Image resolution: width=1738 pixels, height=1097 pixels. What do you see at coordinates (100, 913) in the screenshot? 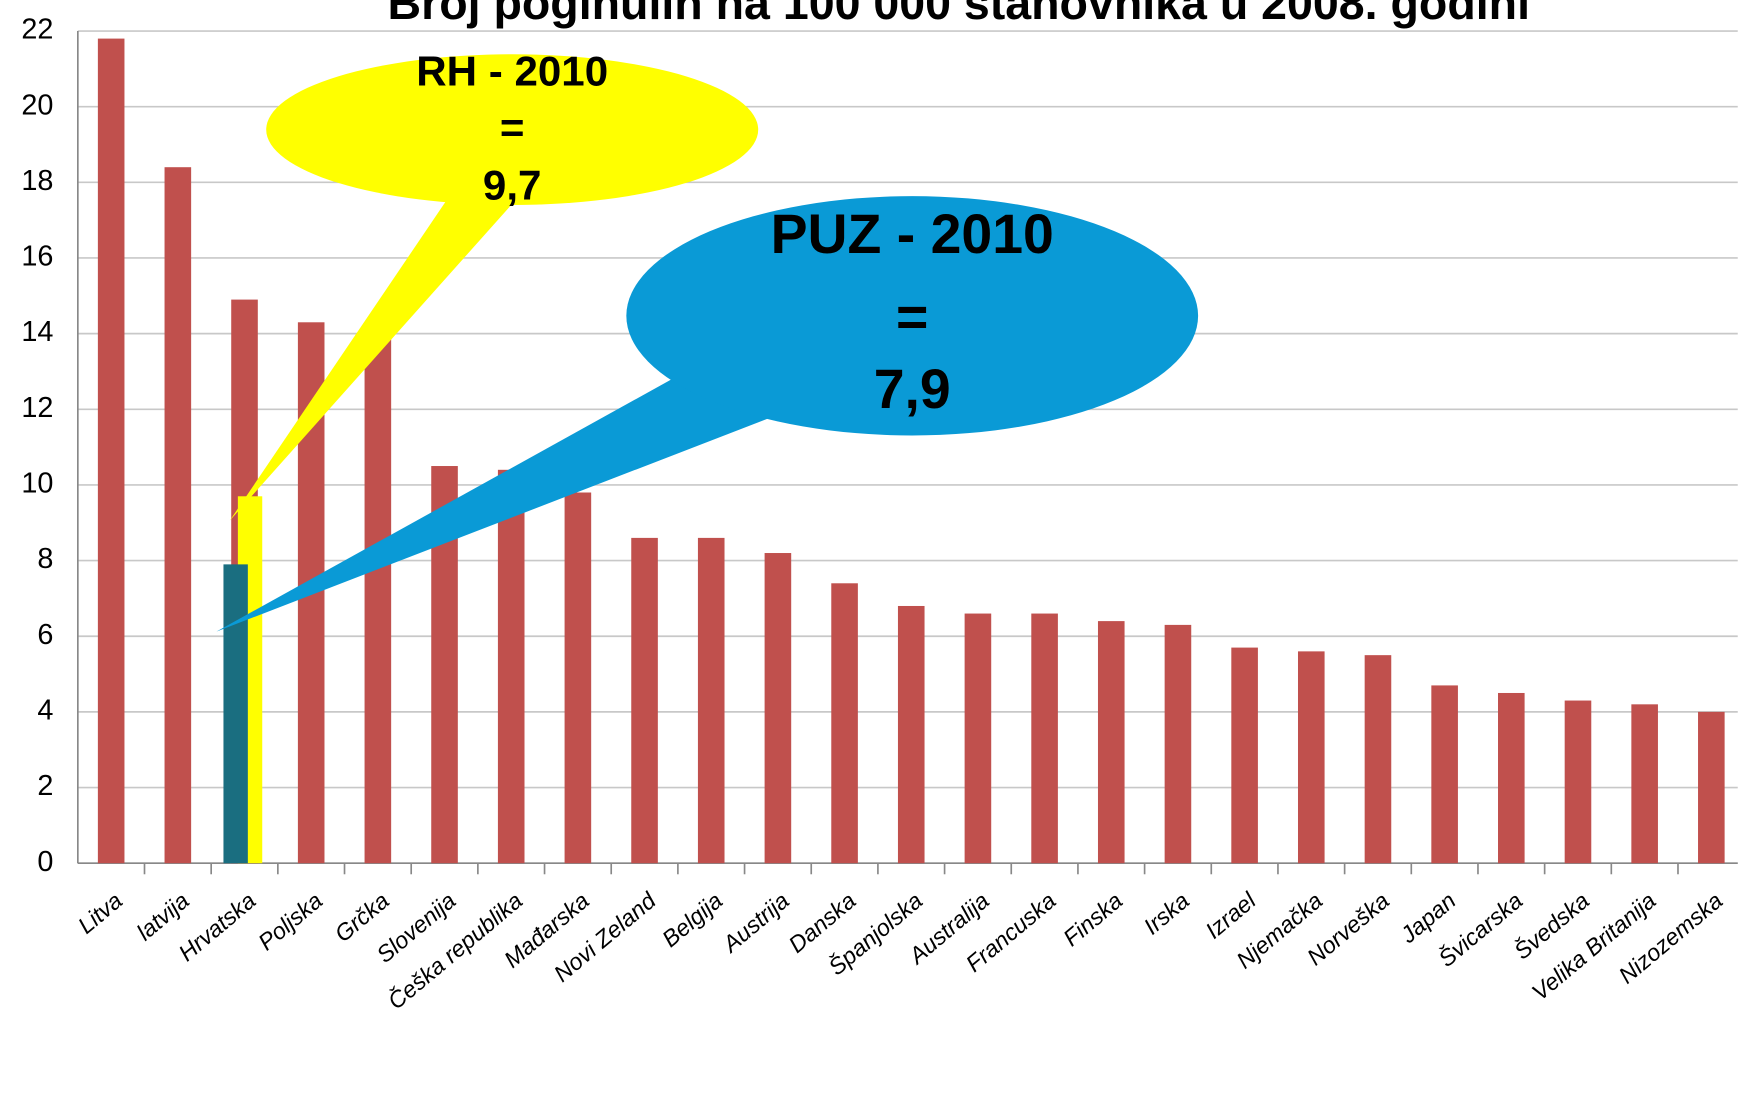
I see `x-tick-label: Litva` at bounding box center [100, 913].